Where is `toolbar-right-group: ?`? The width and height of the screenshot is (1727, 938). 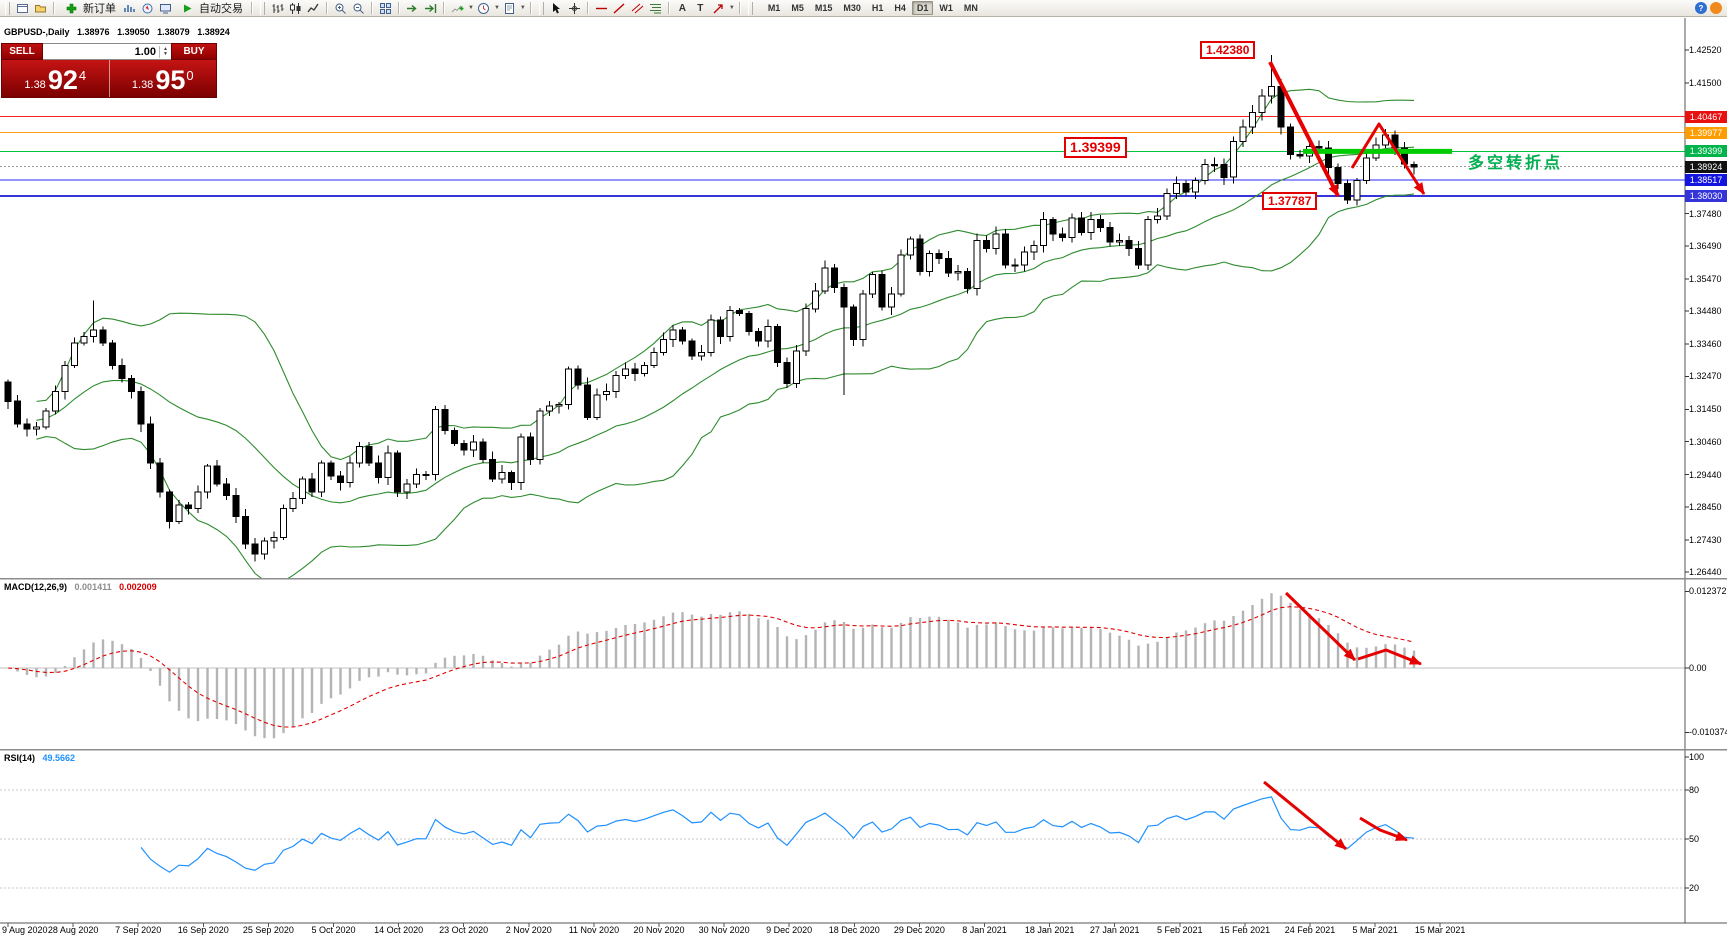
toolbar-right-group: ? is located at coordinates (1710, 8).